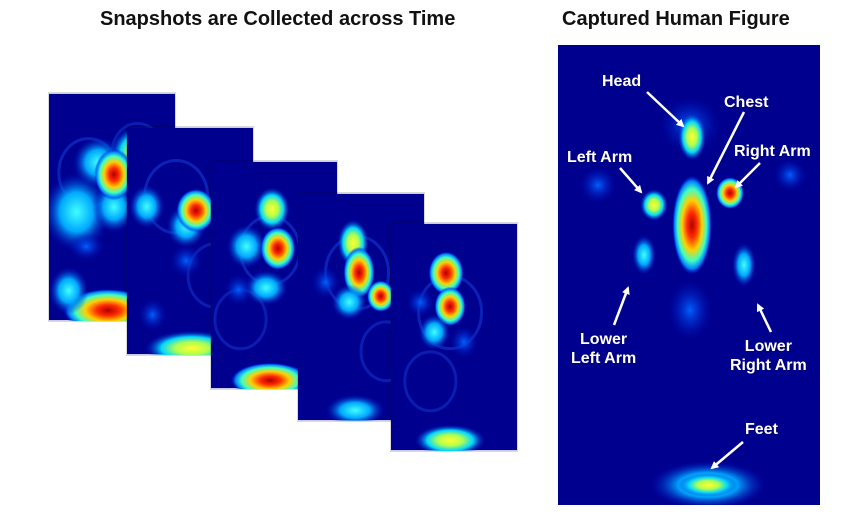 The image size is (846, 512). Describe the element at coordinates (676, 19) in the screenshot. I see `figure-title: Captured Human Figure` at that location.